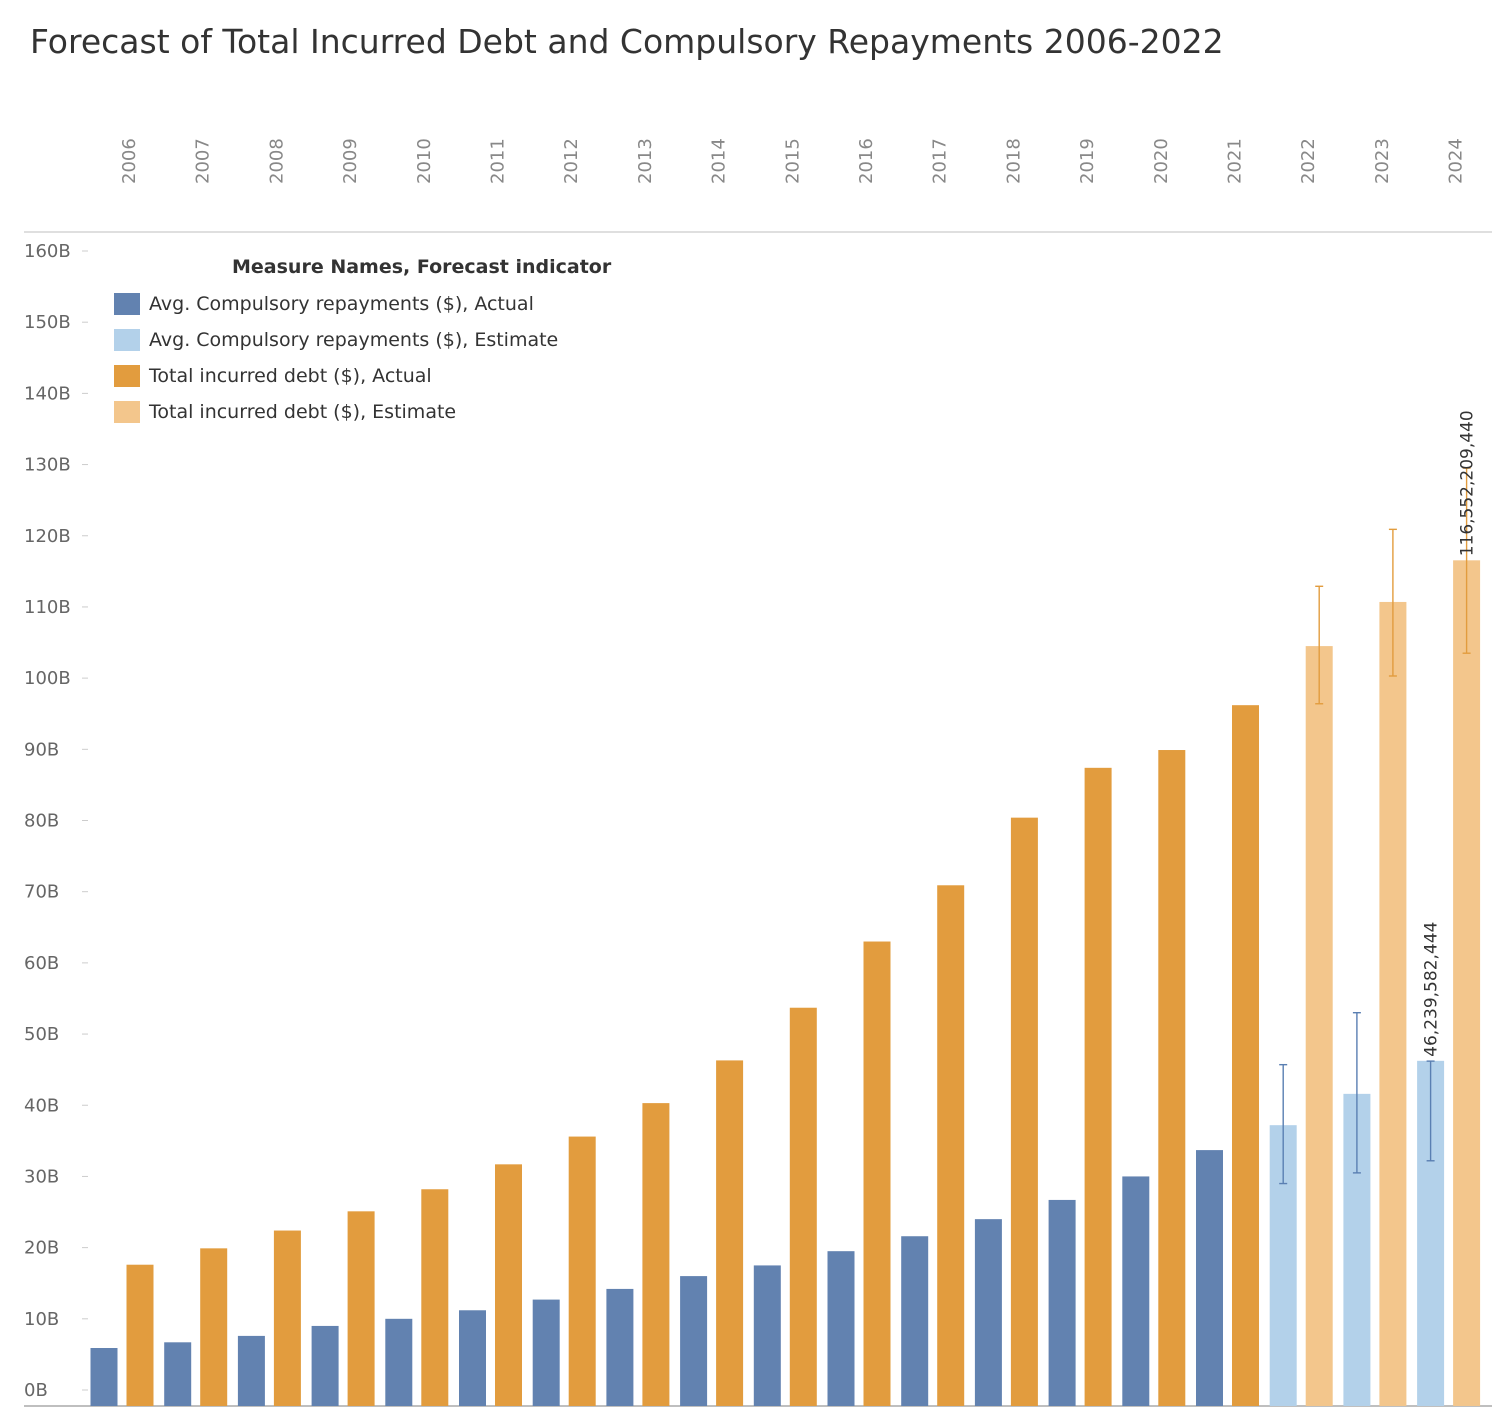  Describe the element at coordinates (424, 161) in the screenshot. I see `x-tick-label: 2010` at that location.